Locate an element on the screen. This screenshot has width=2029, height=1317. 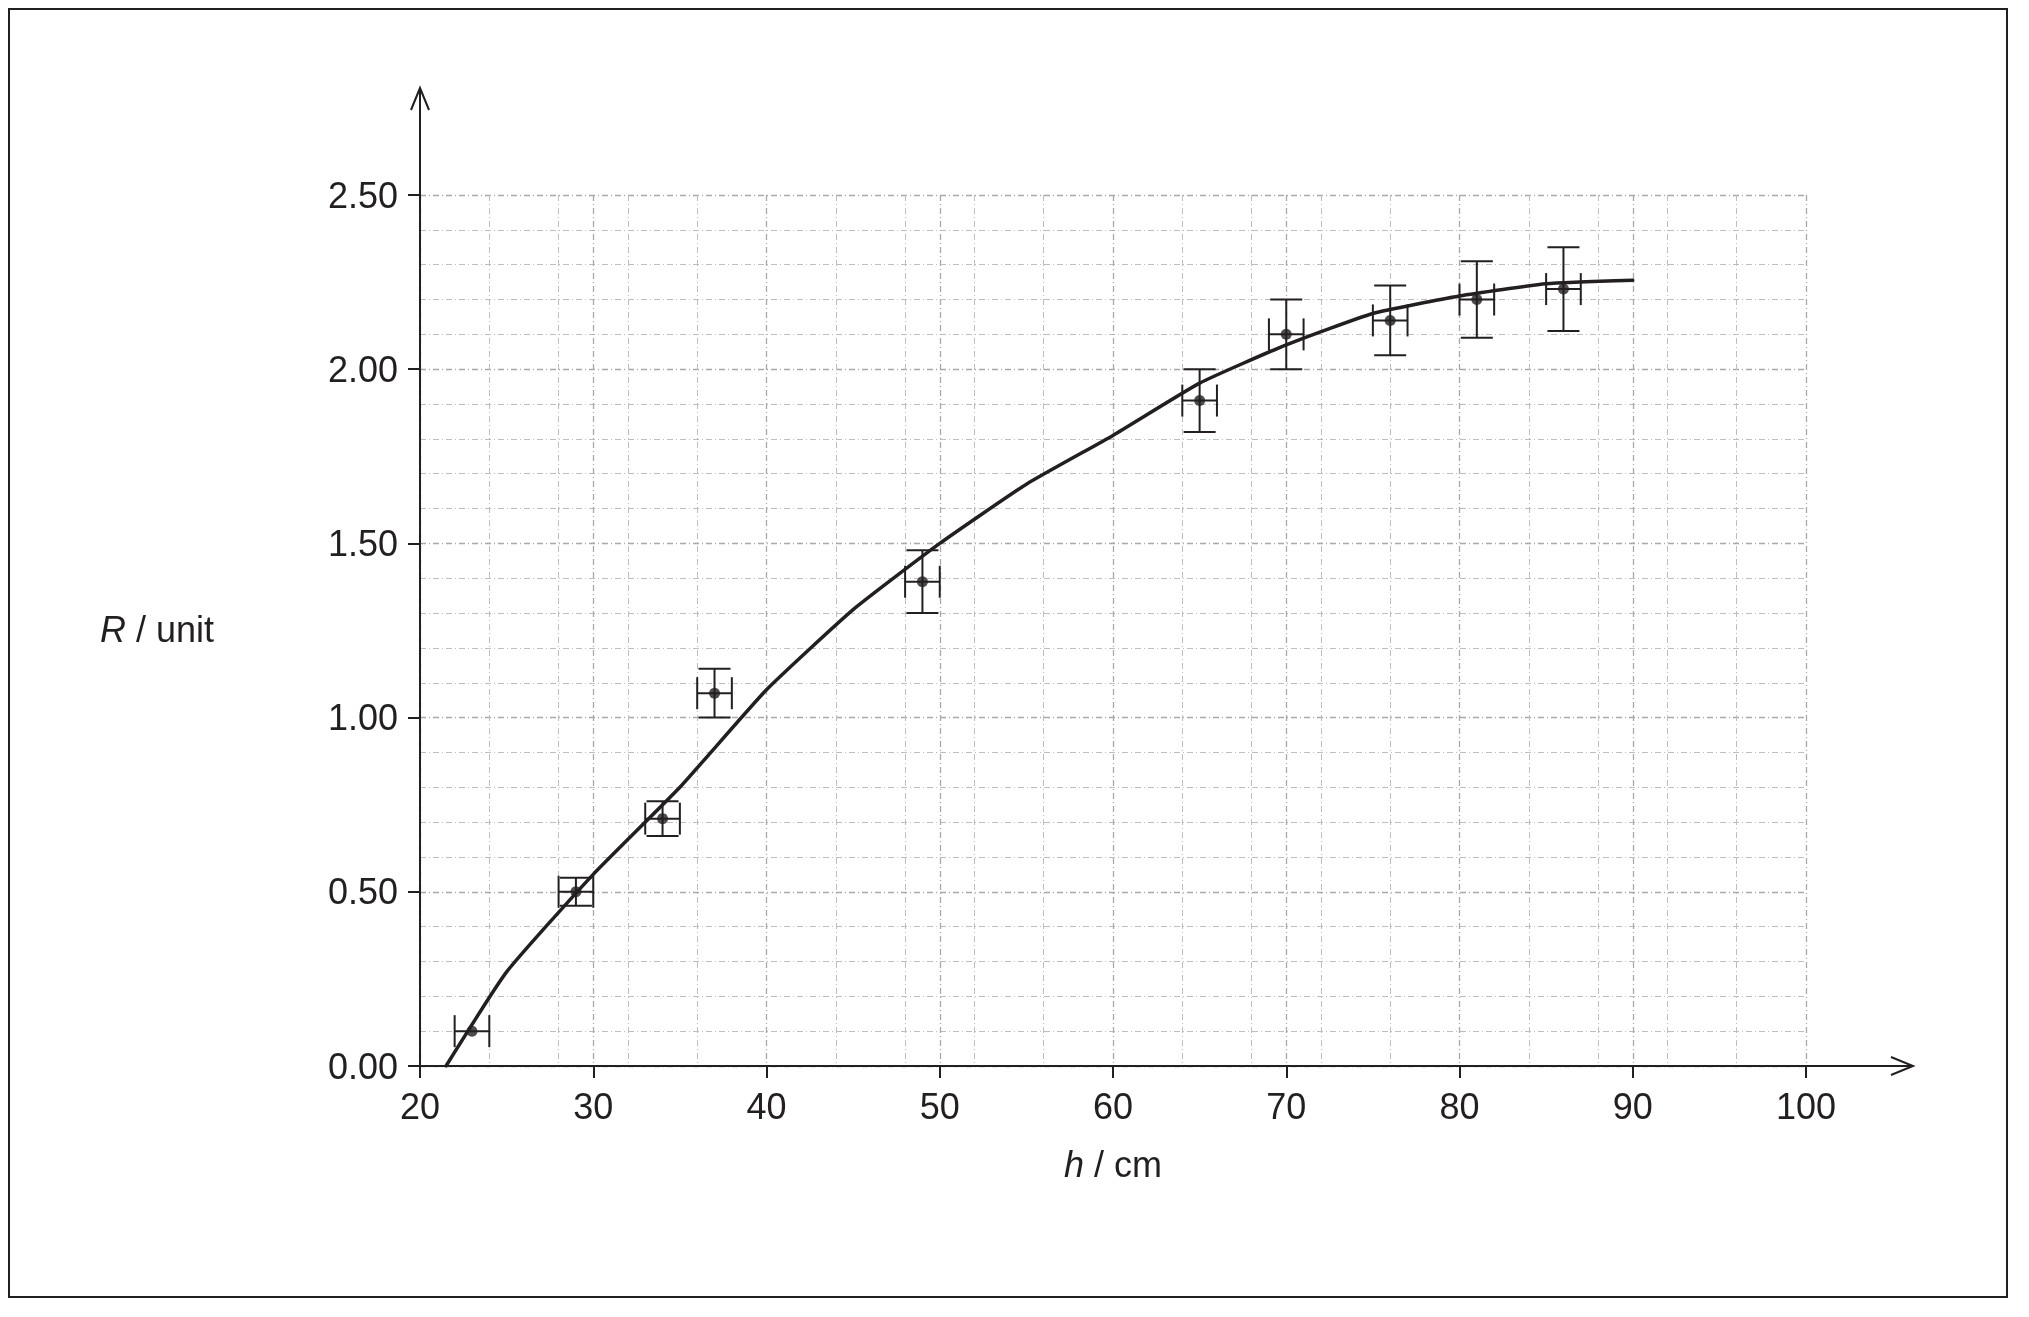
y-tick-label: 0.00 is located at coordinates (362, 1066).